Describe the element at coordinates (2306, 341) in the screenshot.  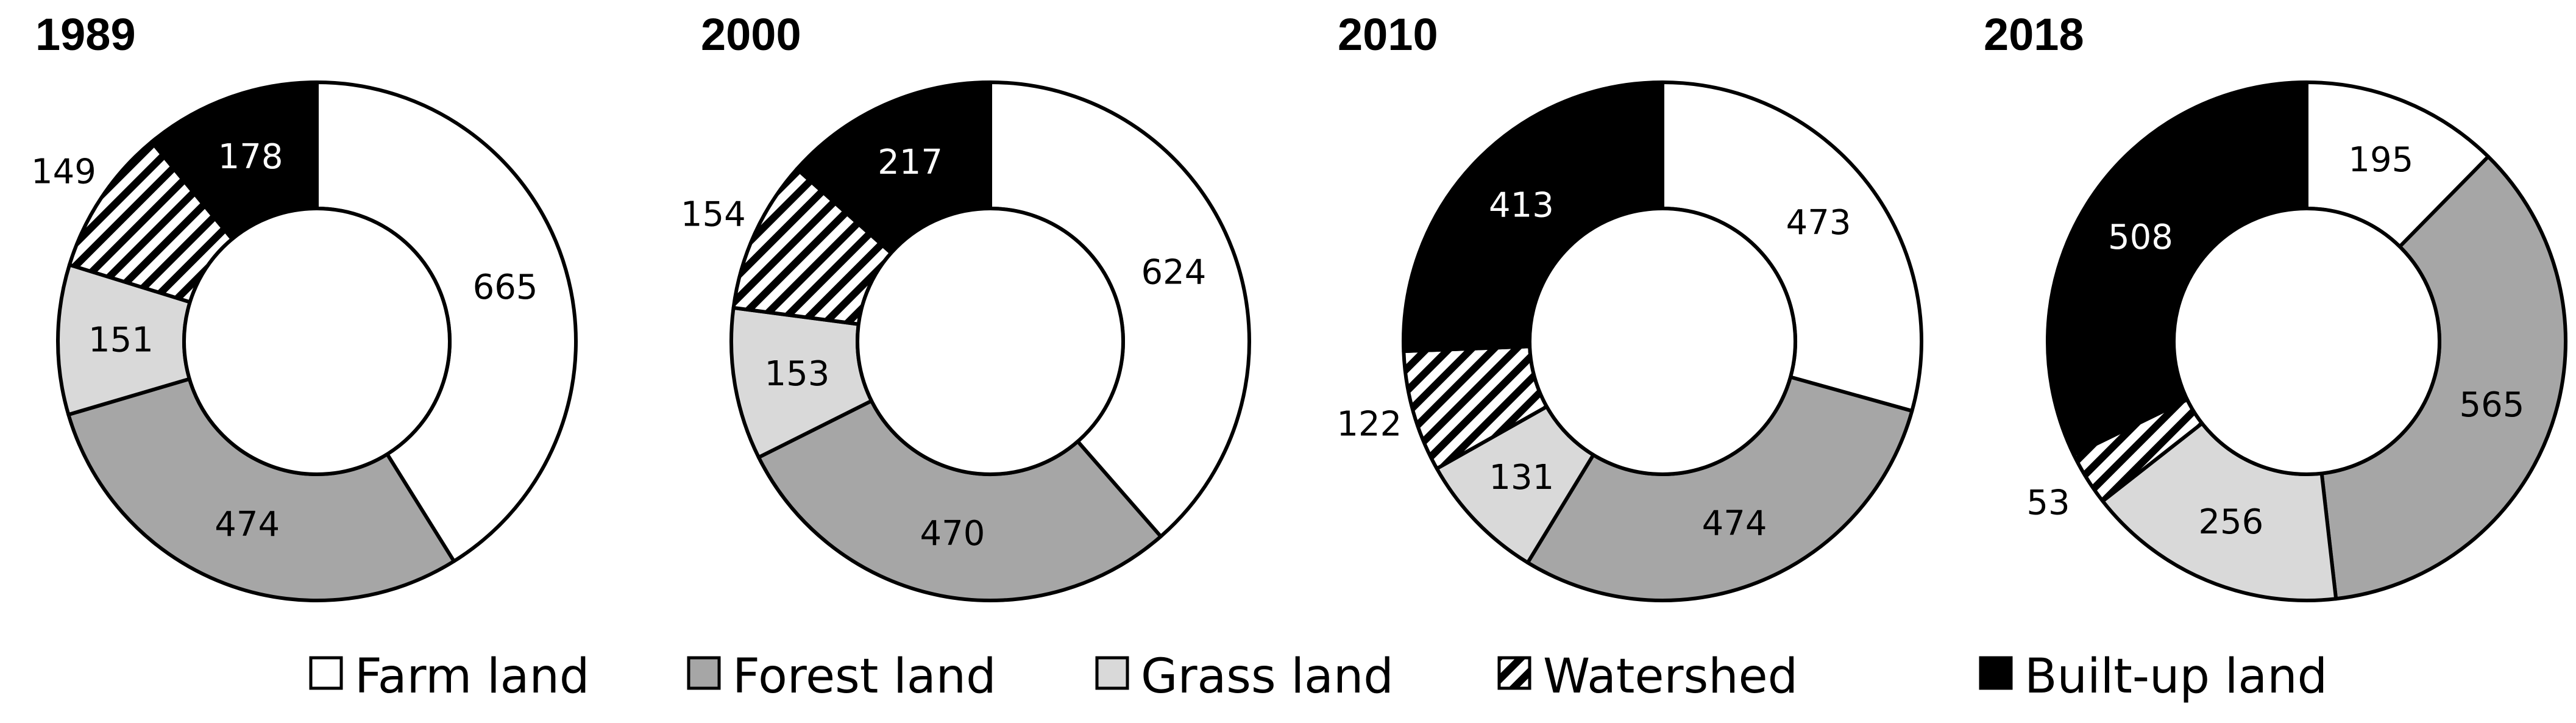
I see `donut-hole-2018` at that location.